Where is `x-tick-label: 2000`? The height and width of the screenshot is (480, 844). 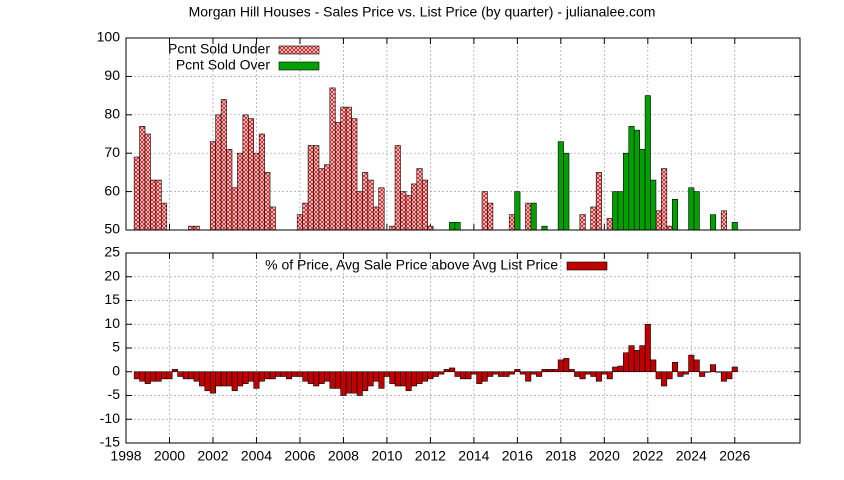
x-tick-label: 2000 is located at coordinates (169, 456).